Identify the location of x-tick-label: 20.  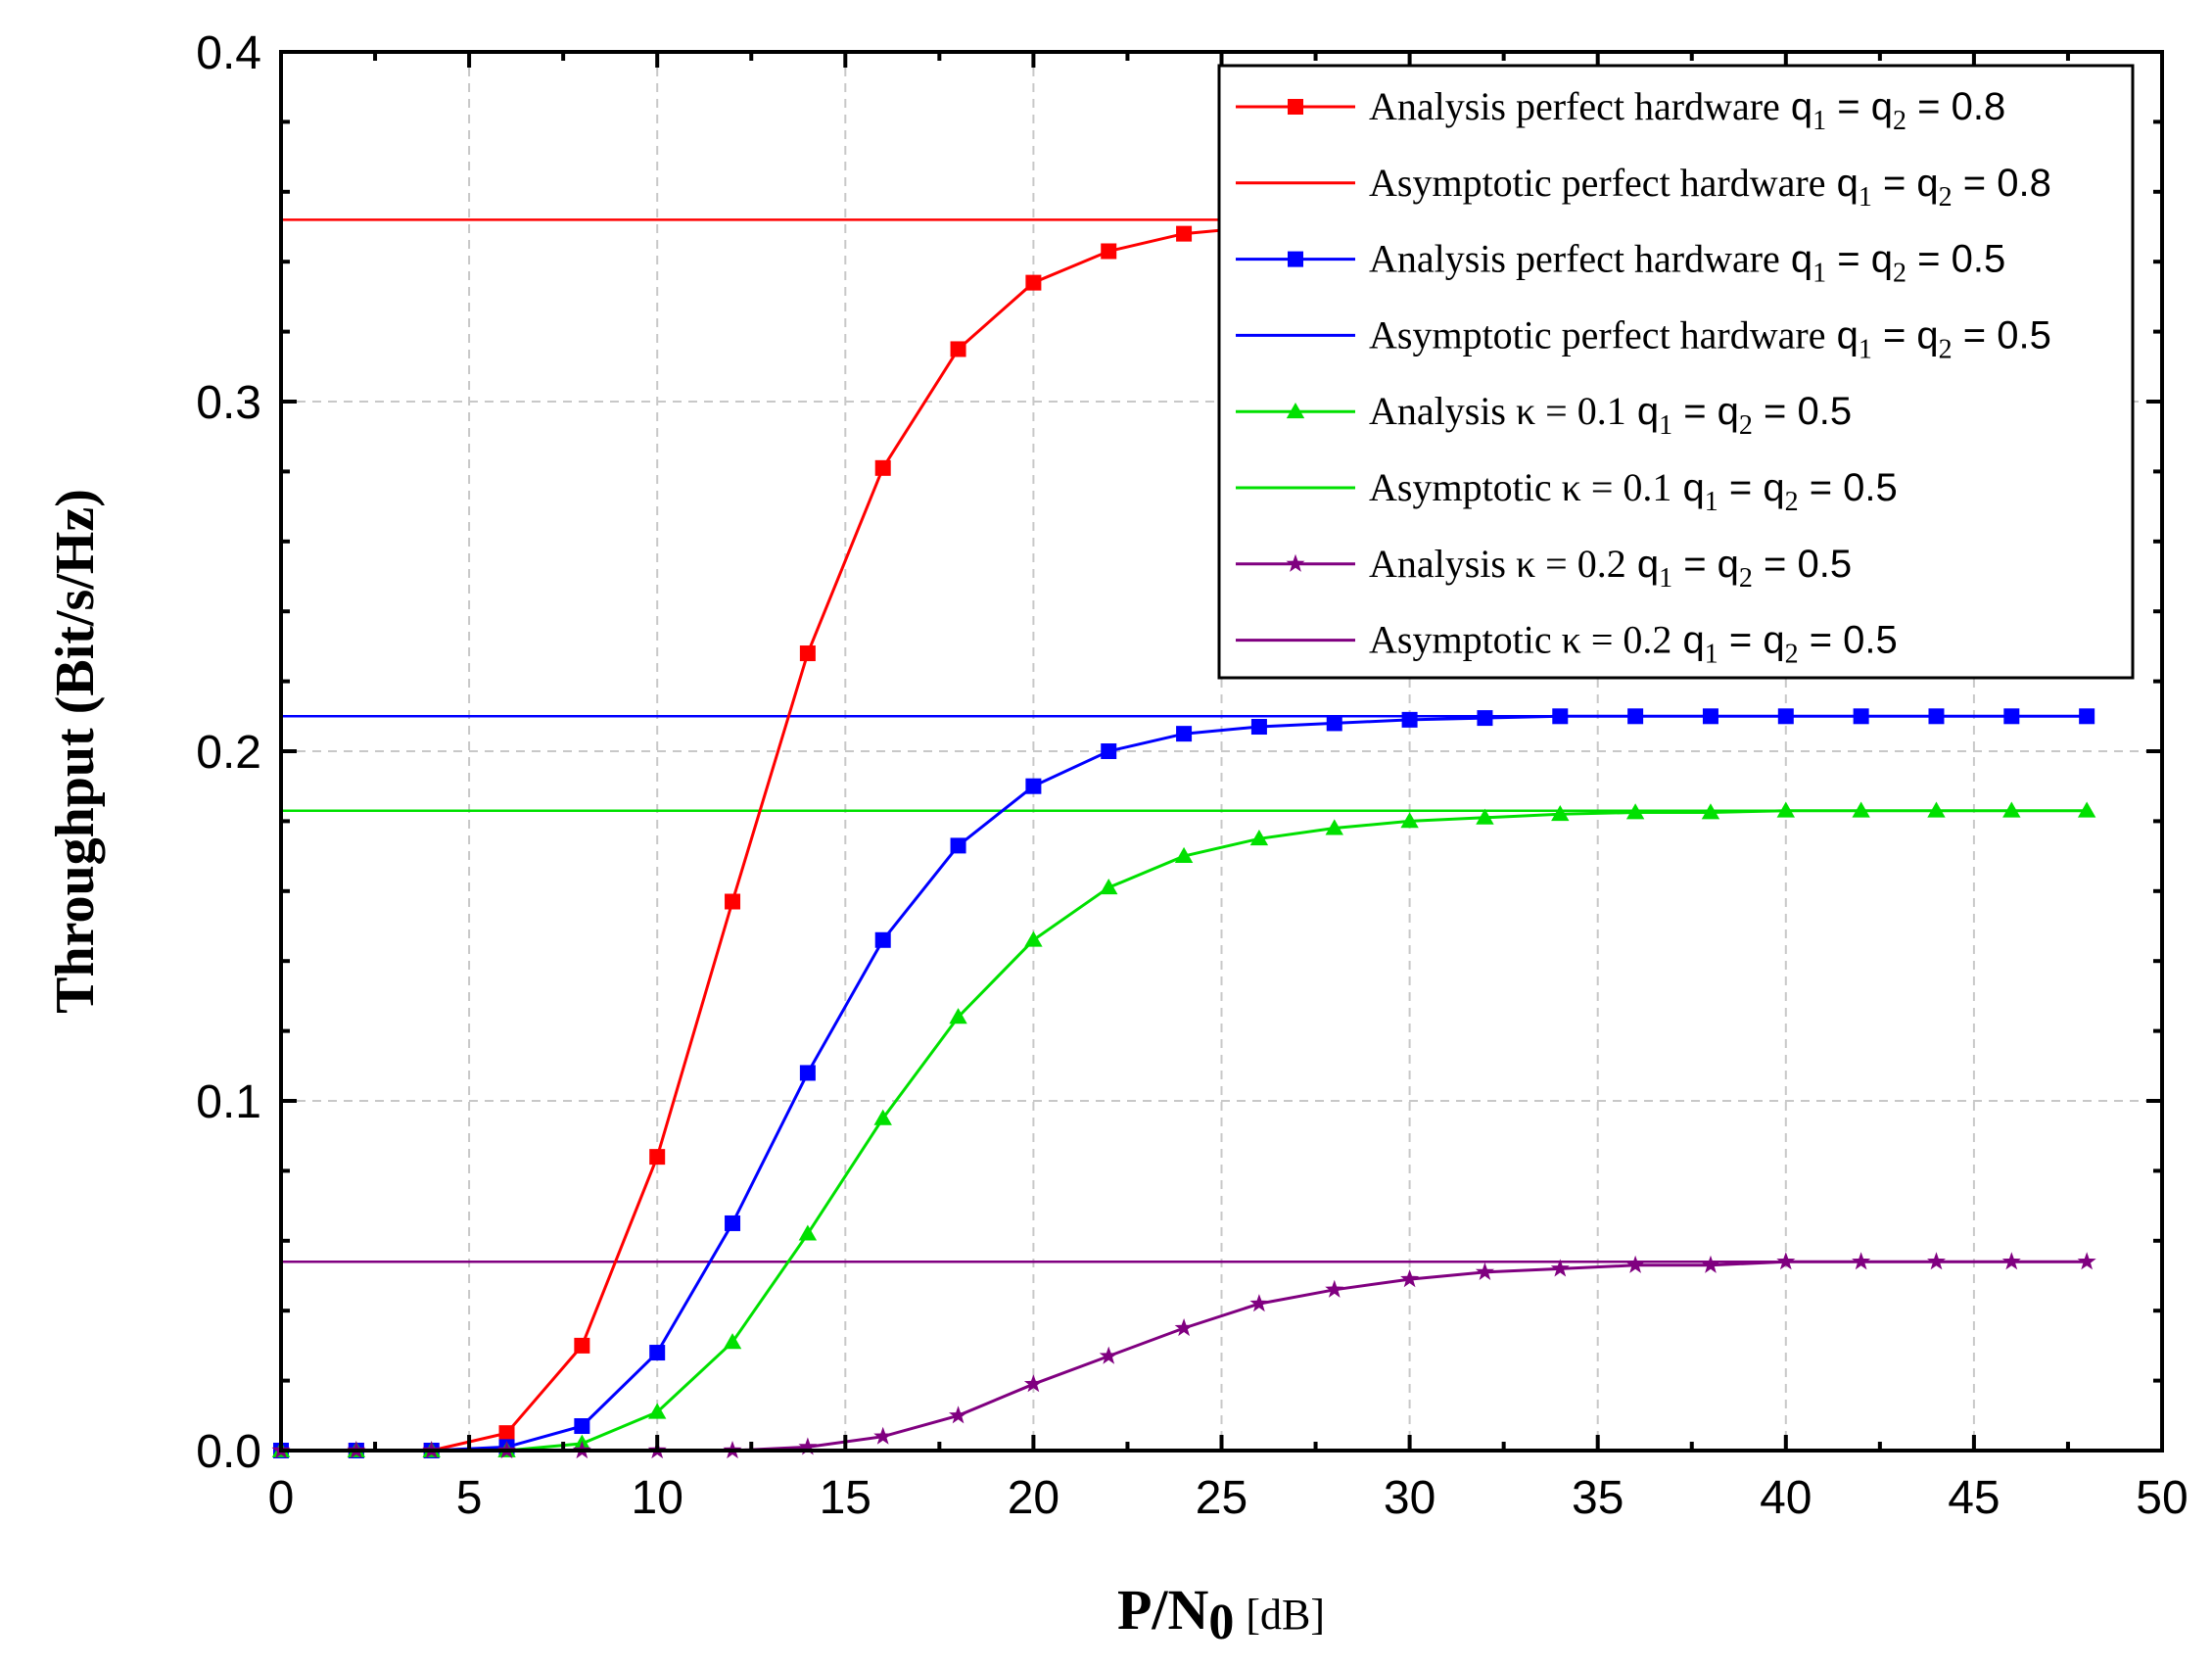
(1033, 1498).